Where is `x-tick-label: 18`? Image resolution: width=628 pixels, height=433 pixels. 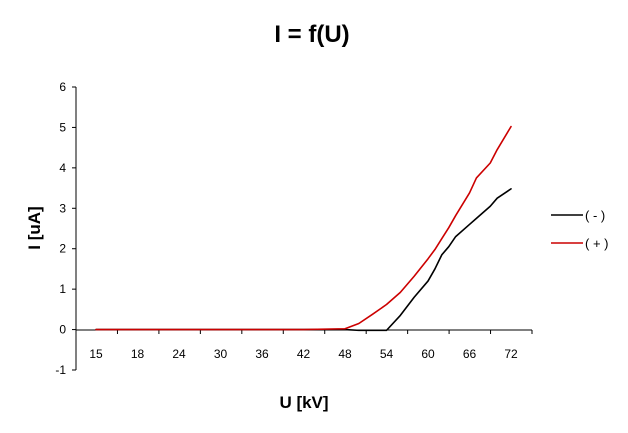
x-tick-label: 18 is located at coordinates (138, 354).